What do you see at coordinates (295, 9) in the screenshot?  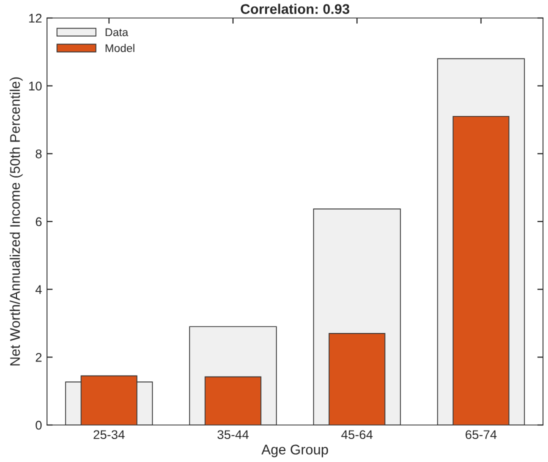 I see `chart-title: Correlation: 0.93` at bounding box center [295, 9].